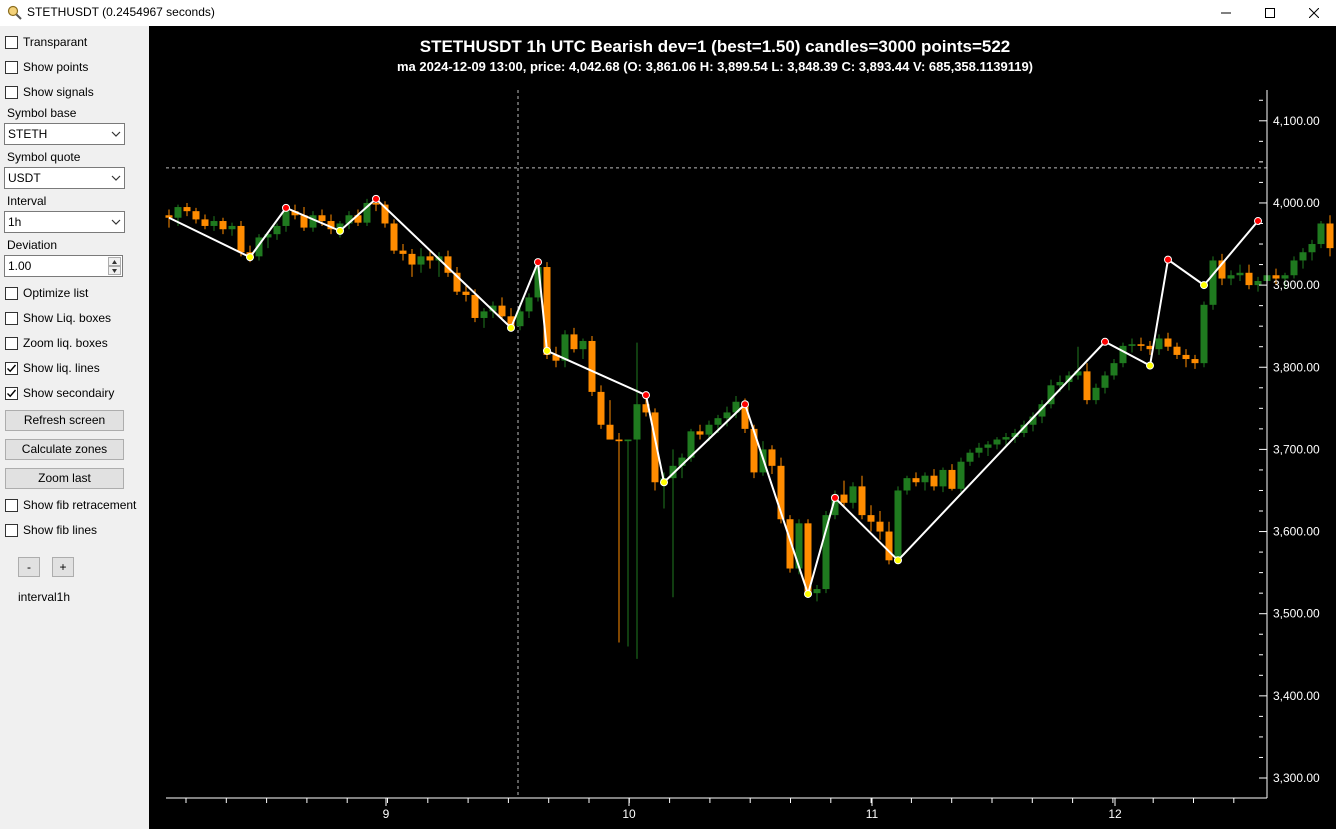  Describe the element at coordinates (51, 530) in the screenshot. I see `show-fib-lines-checkbox: Show fib lines` at that location.